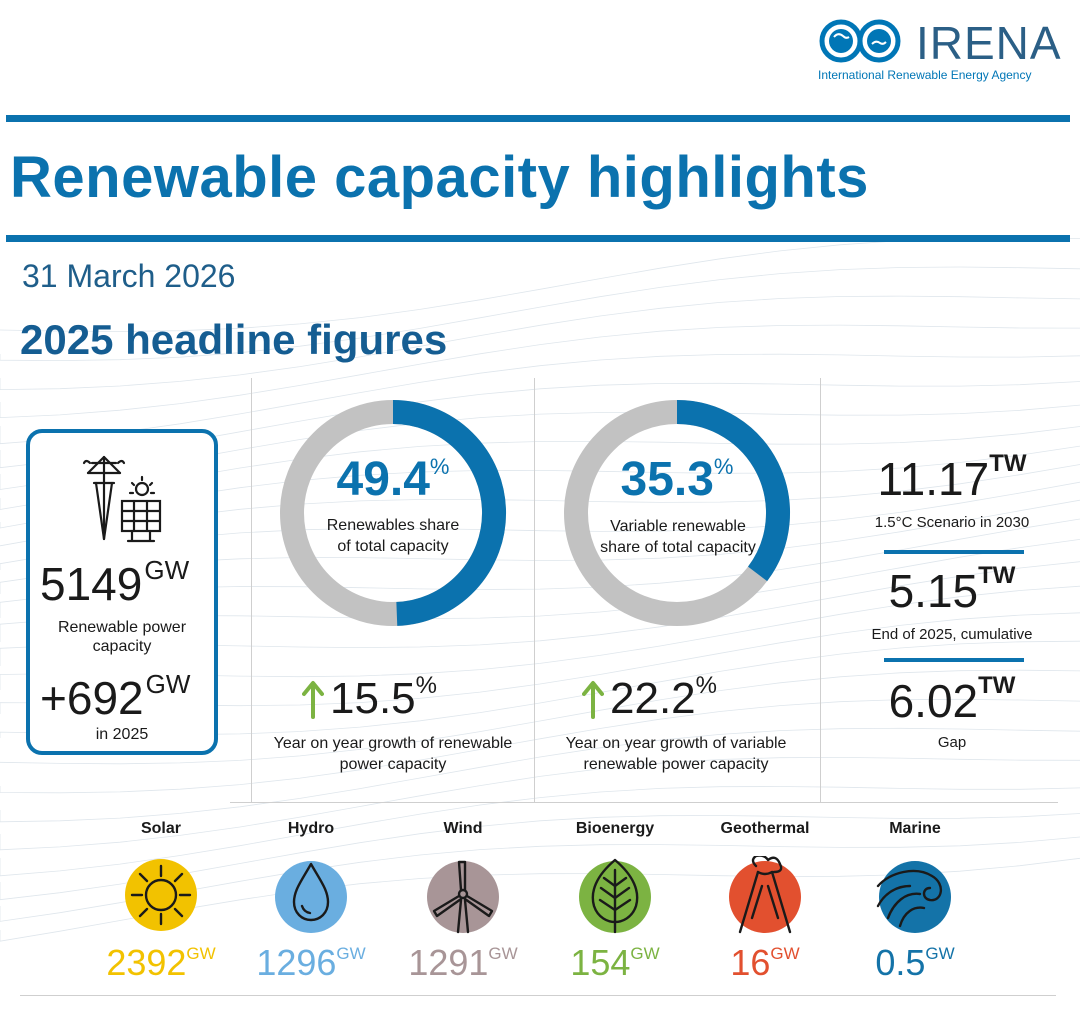 Image resolution: width=1080 pixels, height=1010 pixels. Describe the element at coordinates (677, 479) in the screenshot. I see `variable-share-value: 35.3%` at that location.